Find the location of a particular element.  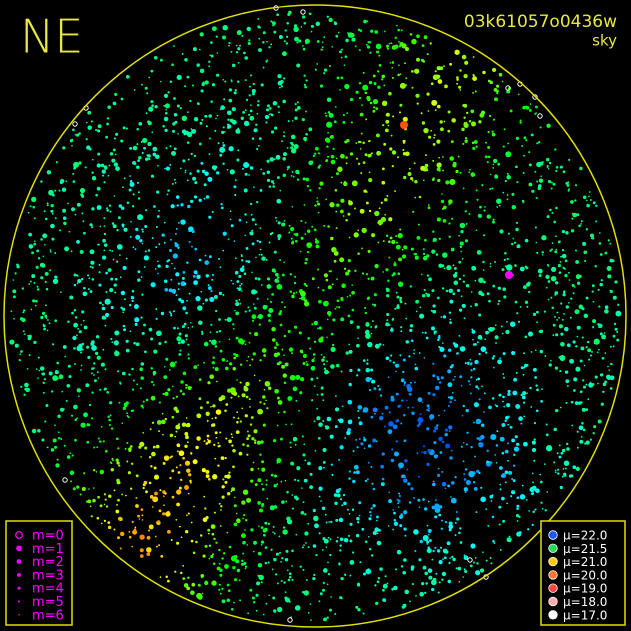

magnitude-label: m=0 is located at coordinates (48, 536).